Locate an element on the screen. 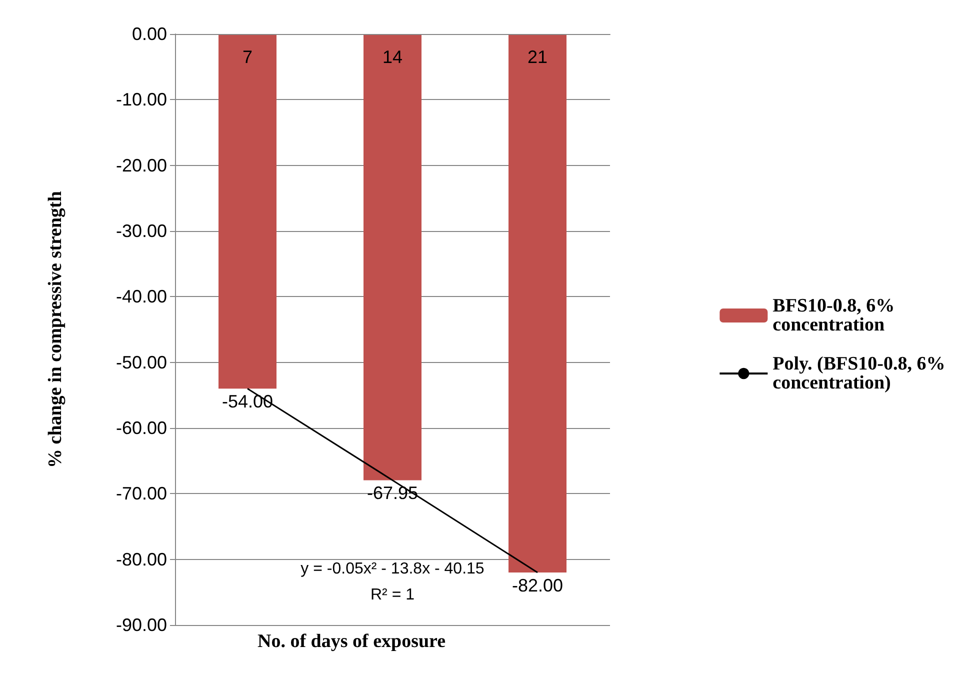  x-tick-label: 14 is located at coordinates (392, 57).